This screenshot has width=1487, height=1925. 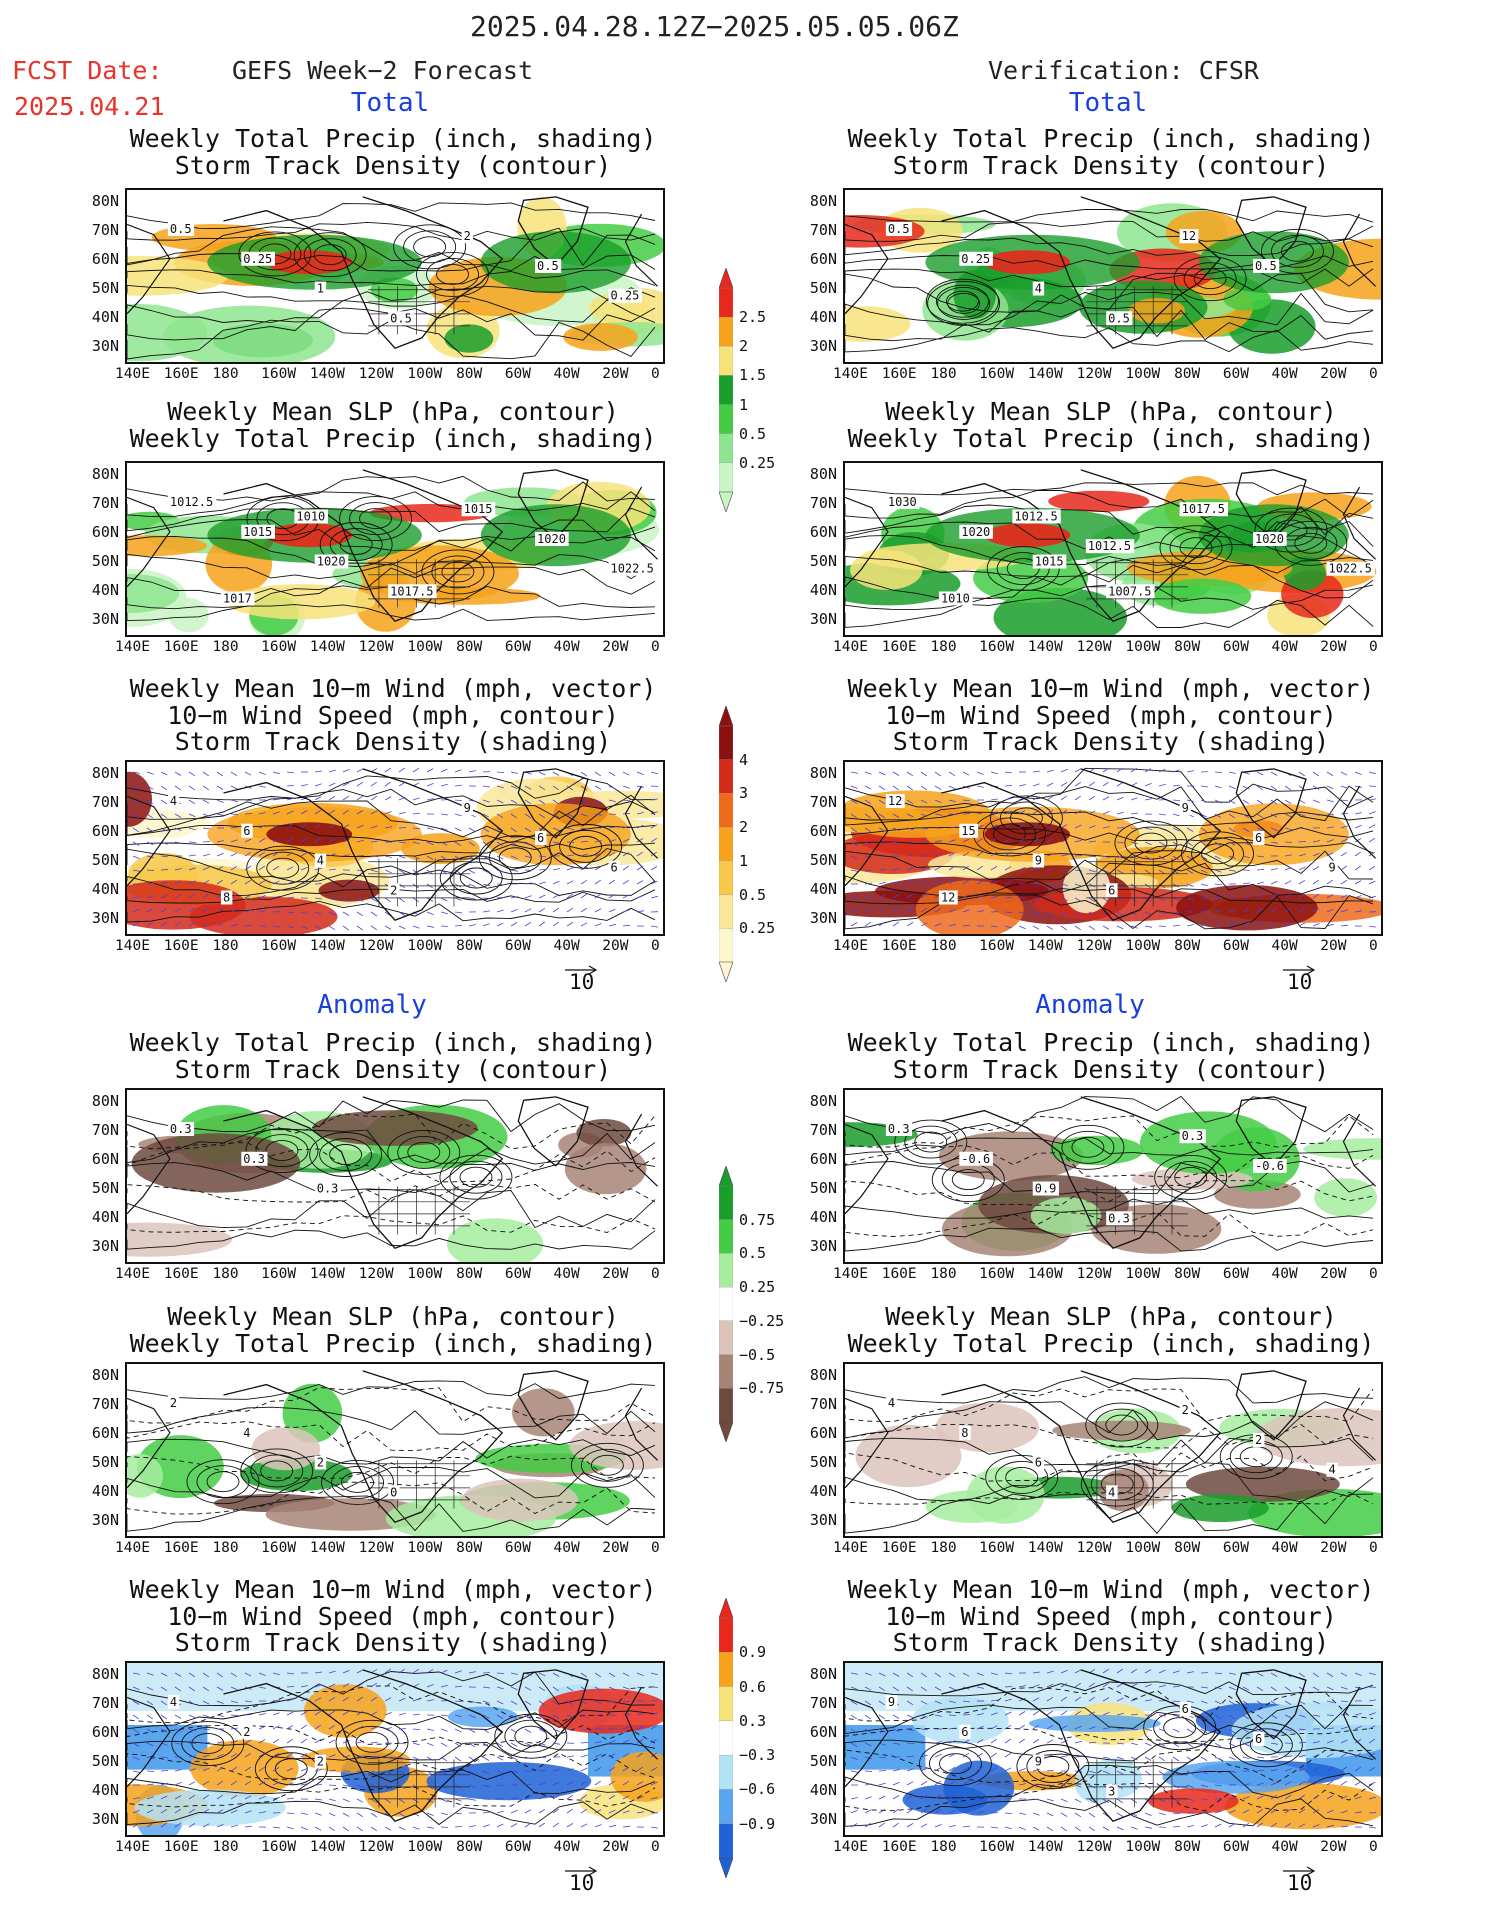 I want to click on panel-graphics: 2 4 2 0, so click(x=395, y=1453).